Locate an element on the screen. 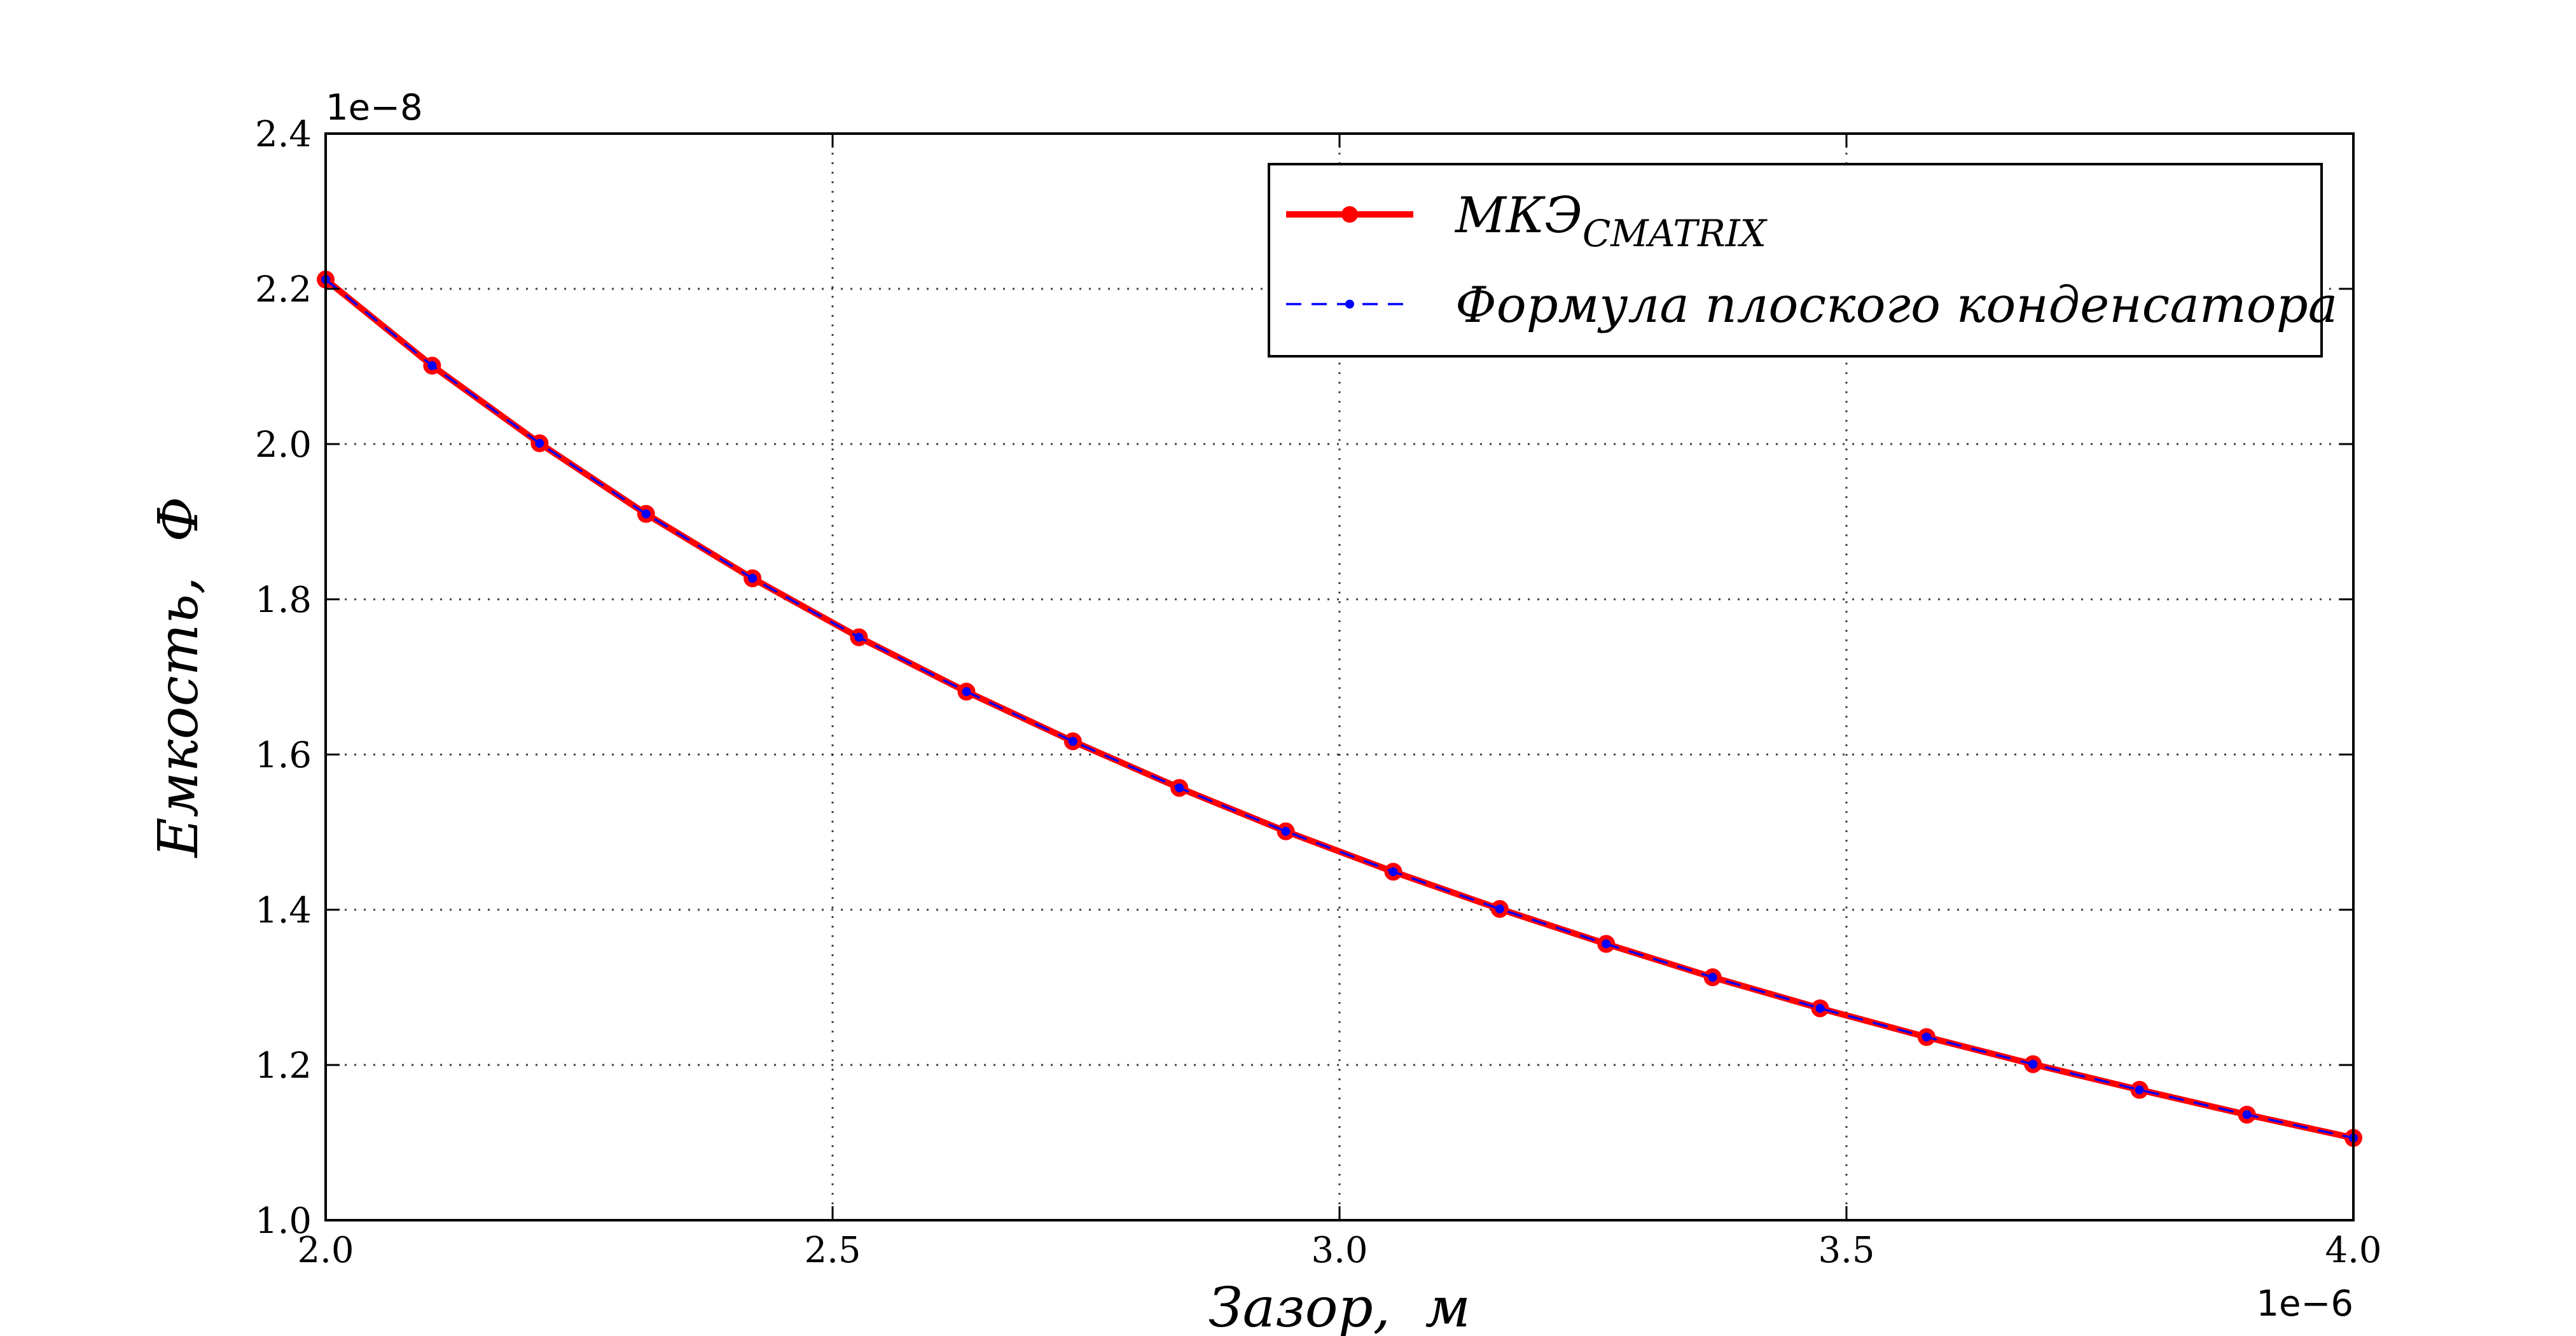 This screenshot has width=2576, height=1336. x-axis-exponent: 1e−6 is located at coordinates (2304, 1304).